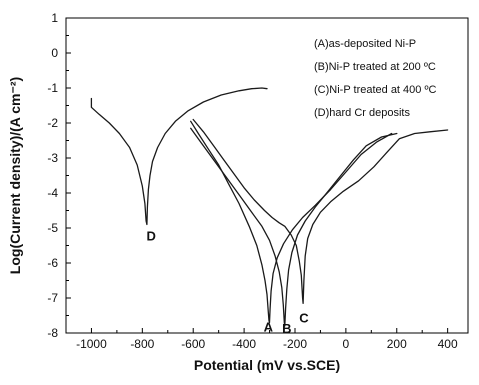  I want to click on x-axis-title: Potential (mV vs.SCE), so click(267, 365).